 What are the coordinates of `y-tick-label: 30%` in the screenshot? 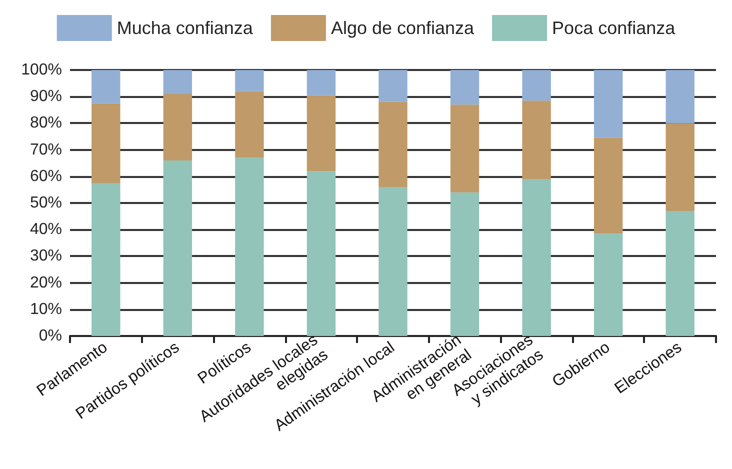 It's located at (46, 256).